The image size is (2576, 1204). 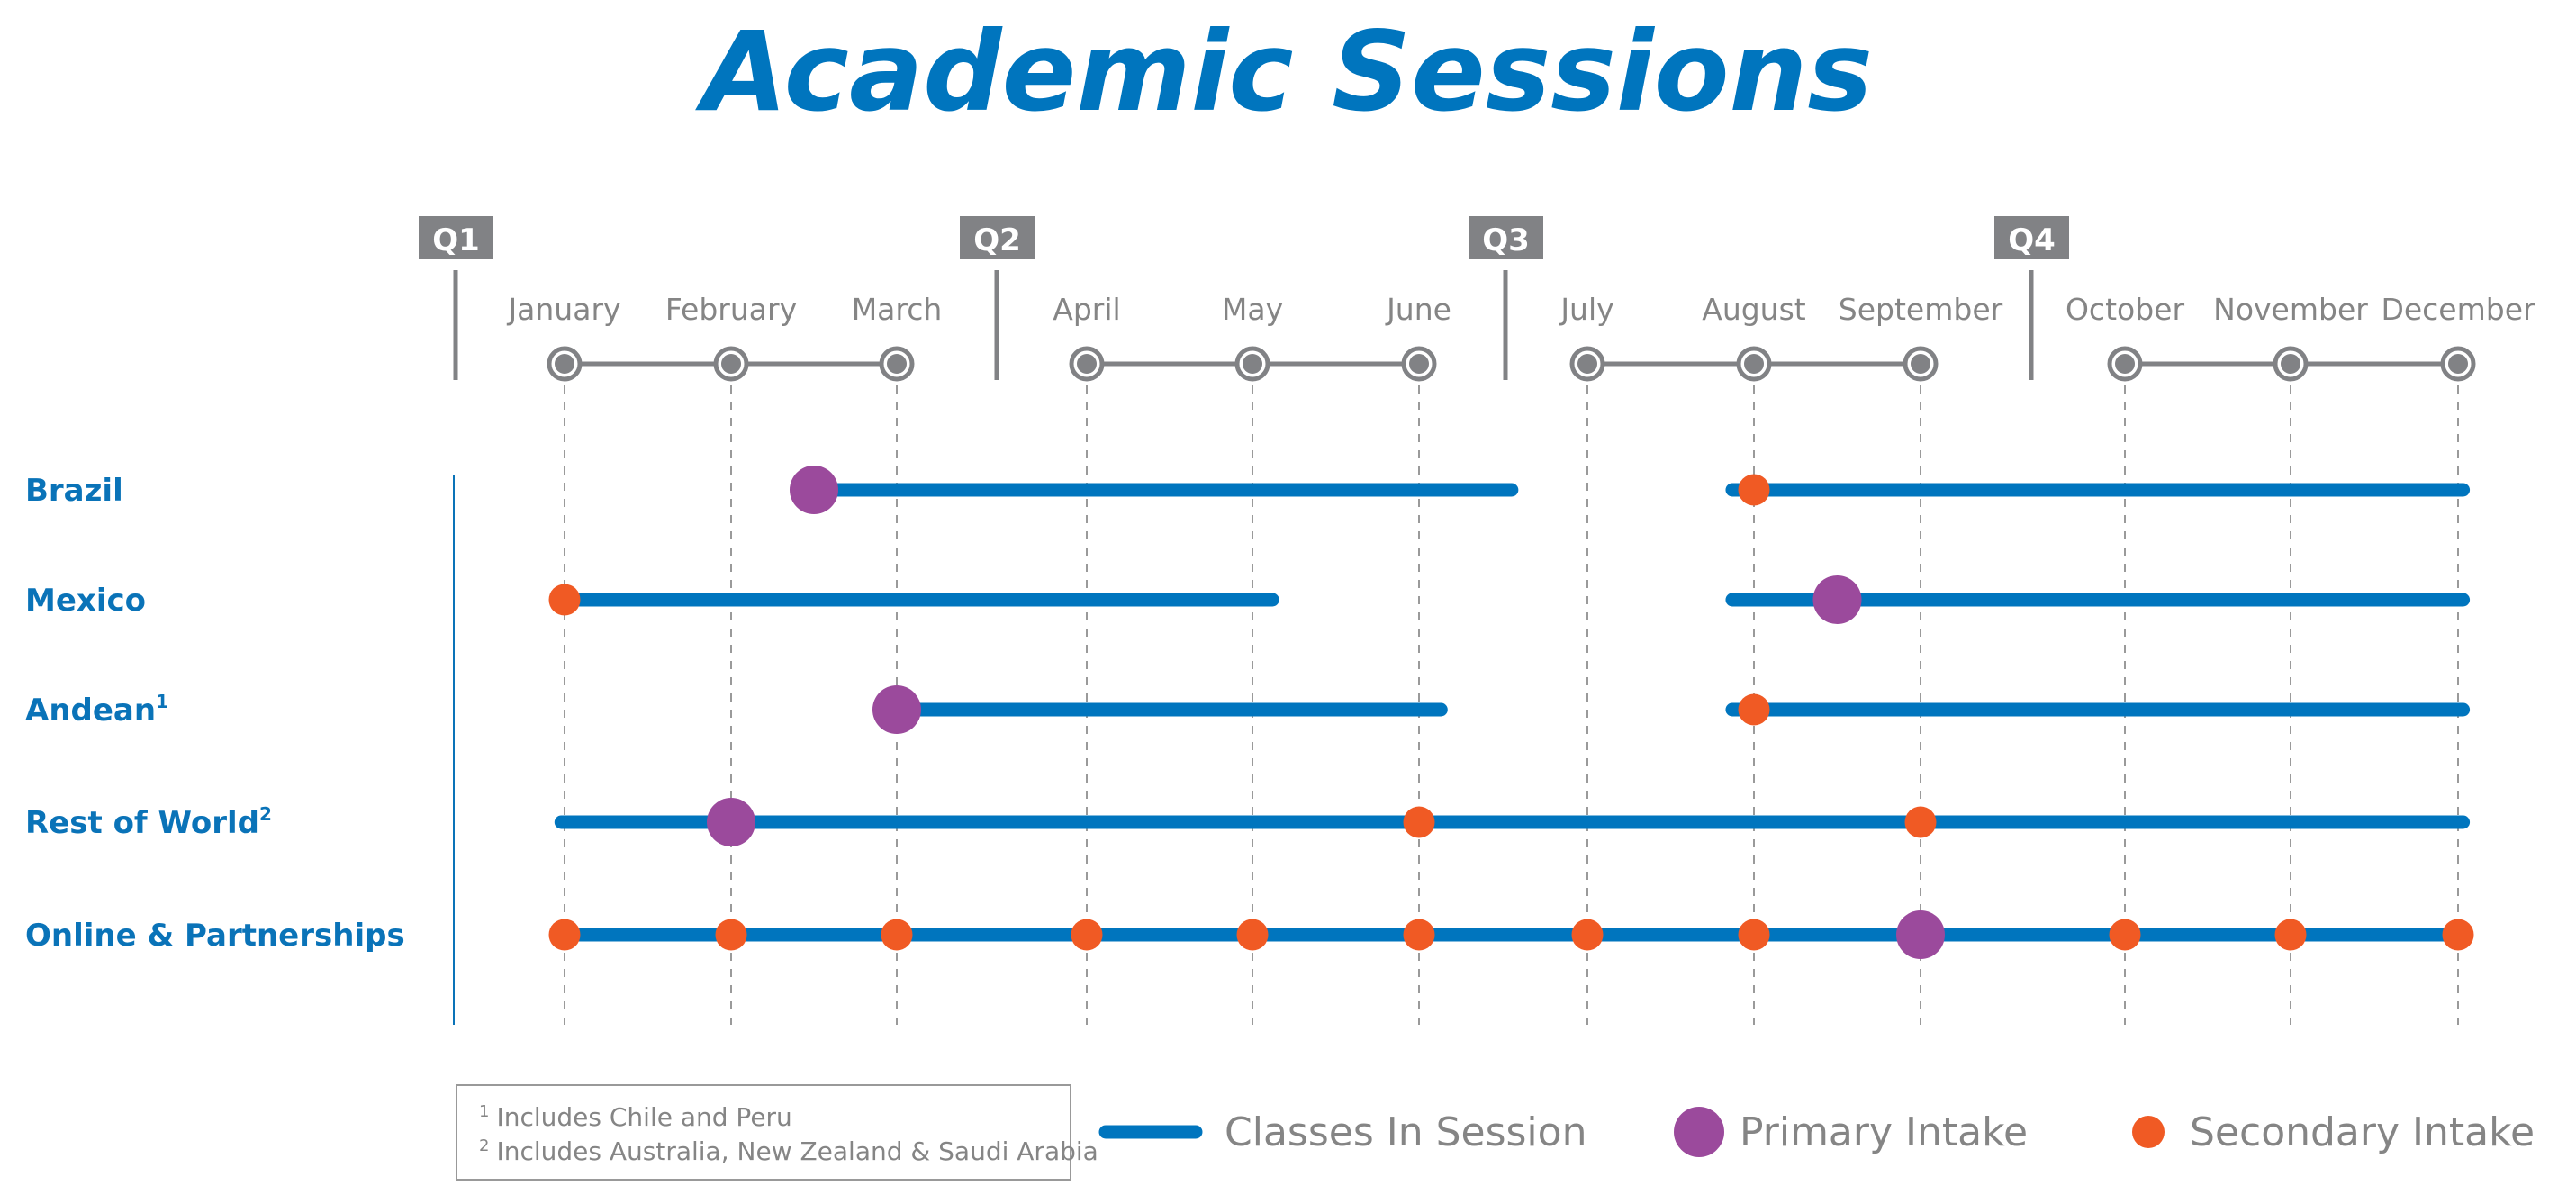 I want to click on legend-secondary-dot-icon, so click(x=2148, y=1132).